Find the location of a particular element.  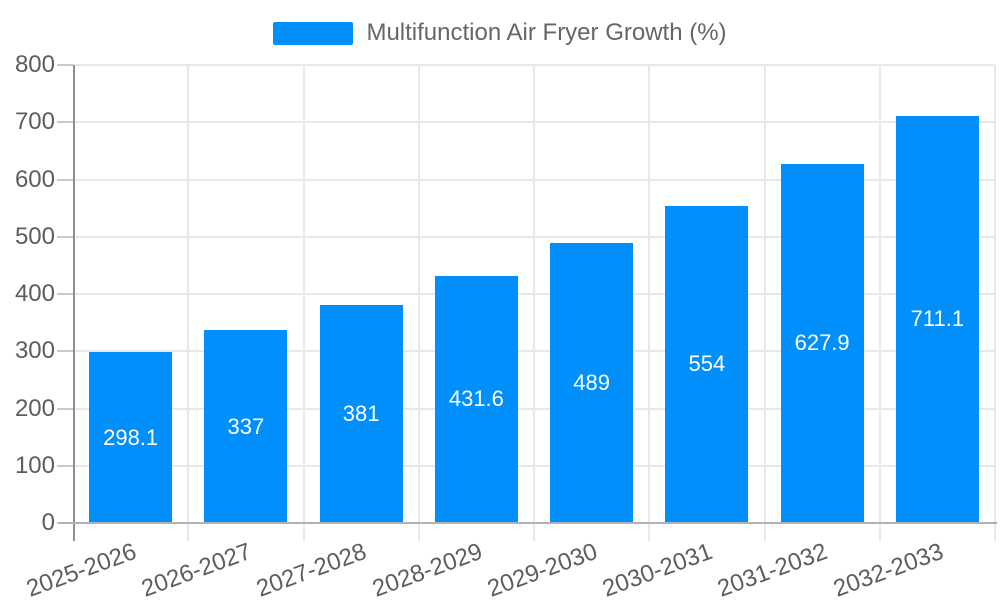

y-tick-label: 500 is located at coordinates (34, 236).